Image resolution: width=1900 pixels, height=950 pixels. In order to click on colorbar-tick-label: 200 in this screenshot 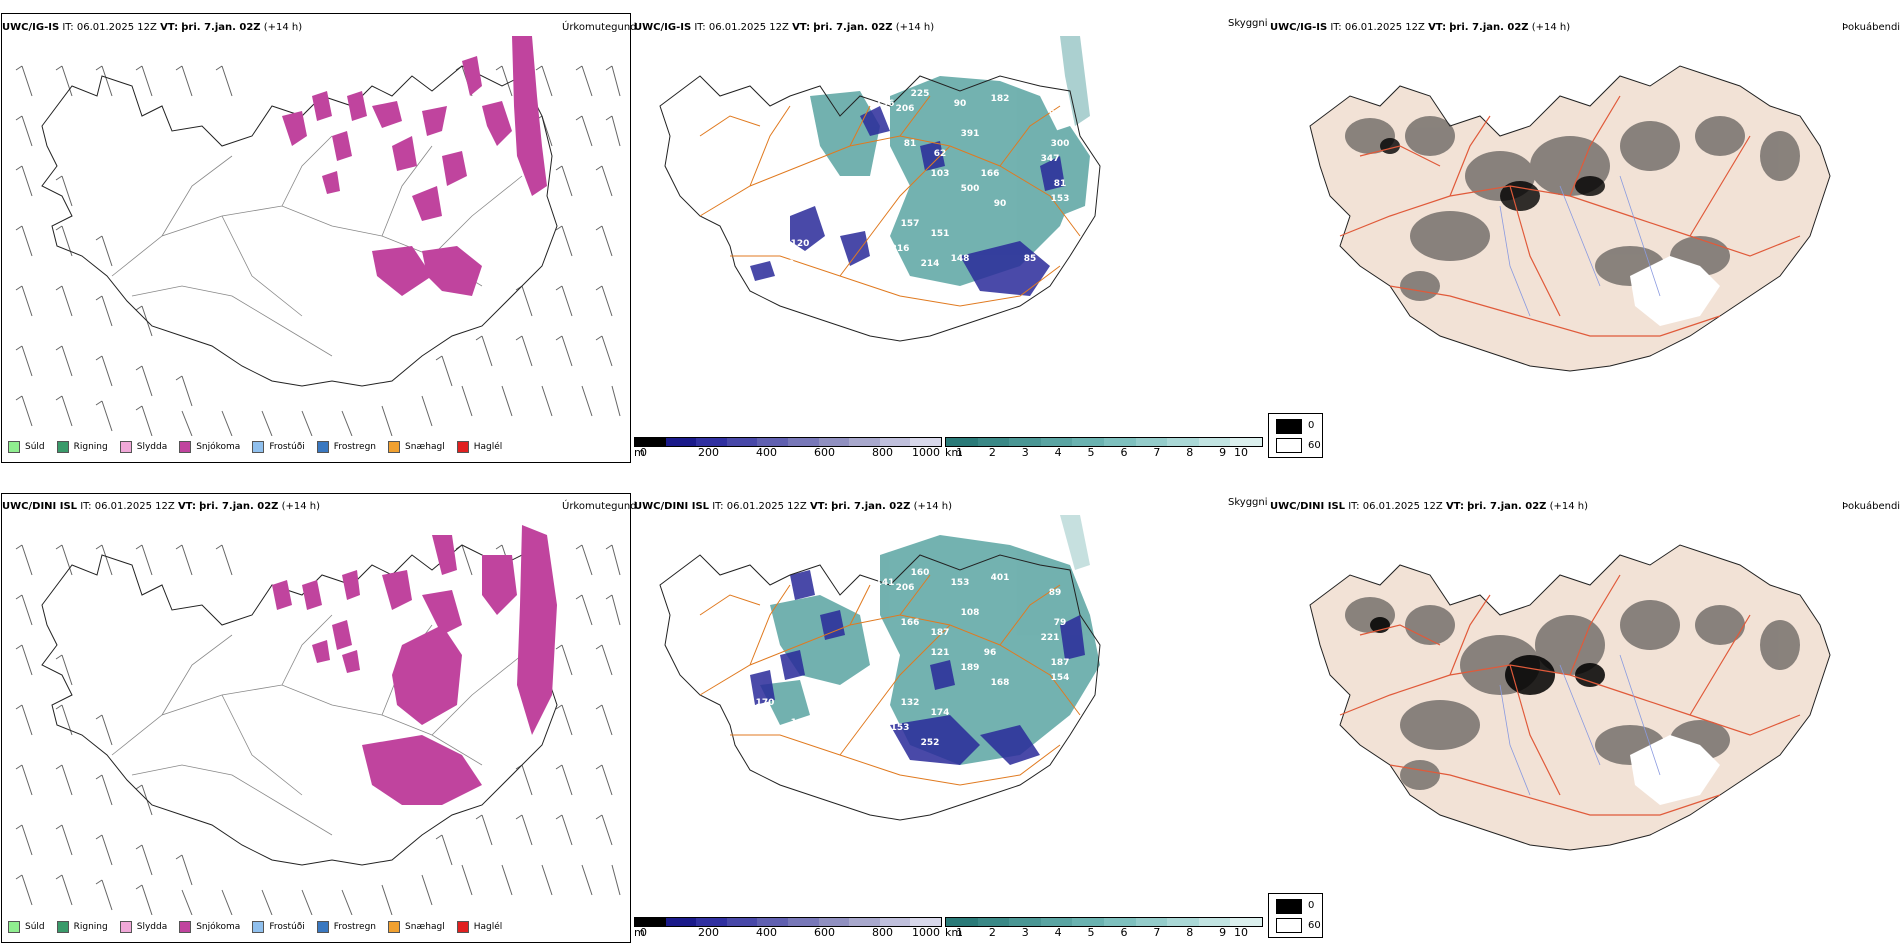, I will do `click(708, 932)`.